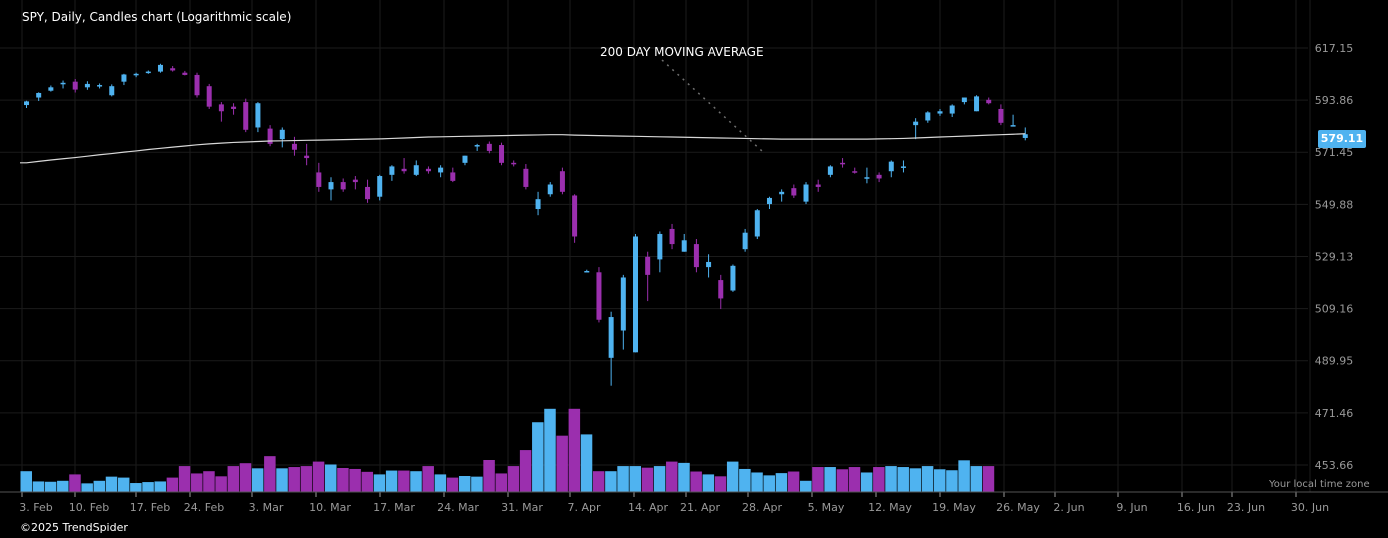  What do you see at coordinates (1334, 204) in the screenshot?
I see `y-tick-label: 549.88` at bounding box center [1334, 204].